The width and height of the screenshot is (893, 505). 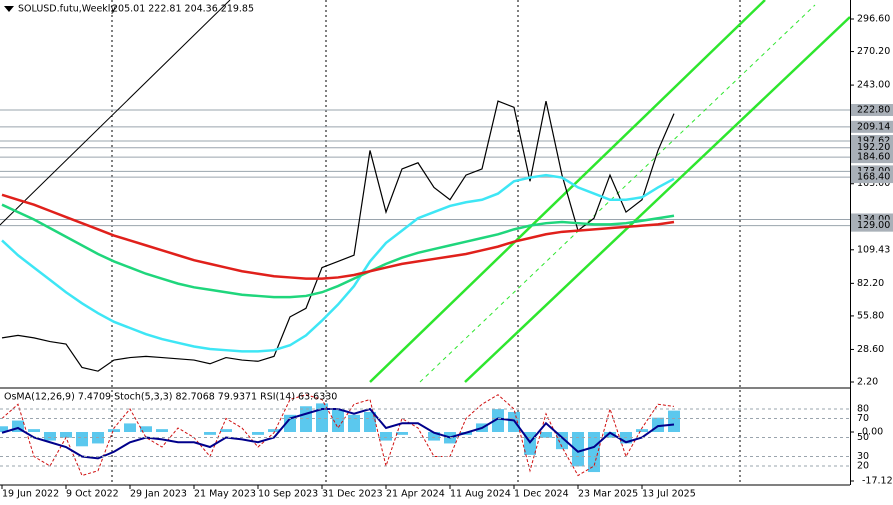 What do you see at coordinates (9, 9) in the screenshot?
I see `menu-icon` at bounding box center [9, 9].